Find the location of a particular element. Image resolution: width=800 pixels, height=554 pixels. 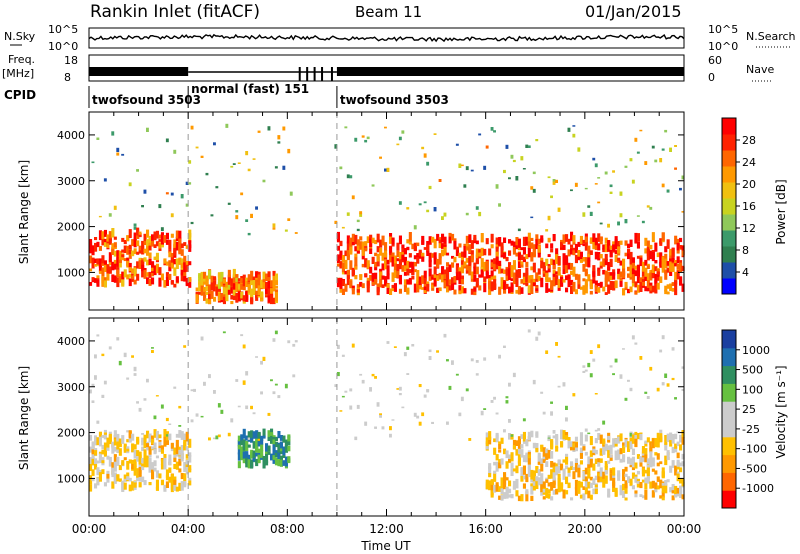

date-title: 01/Jan/2015 is located at coordinates (633, 11).